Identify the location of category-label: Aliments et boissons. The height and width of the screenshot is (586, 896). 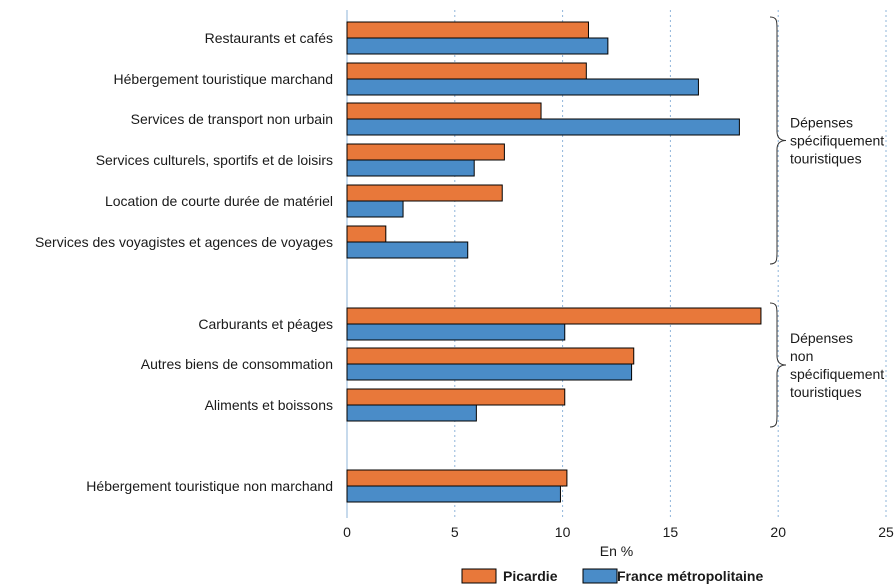
(269, 405).